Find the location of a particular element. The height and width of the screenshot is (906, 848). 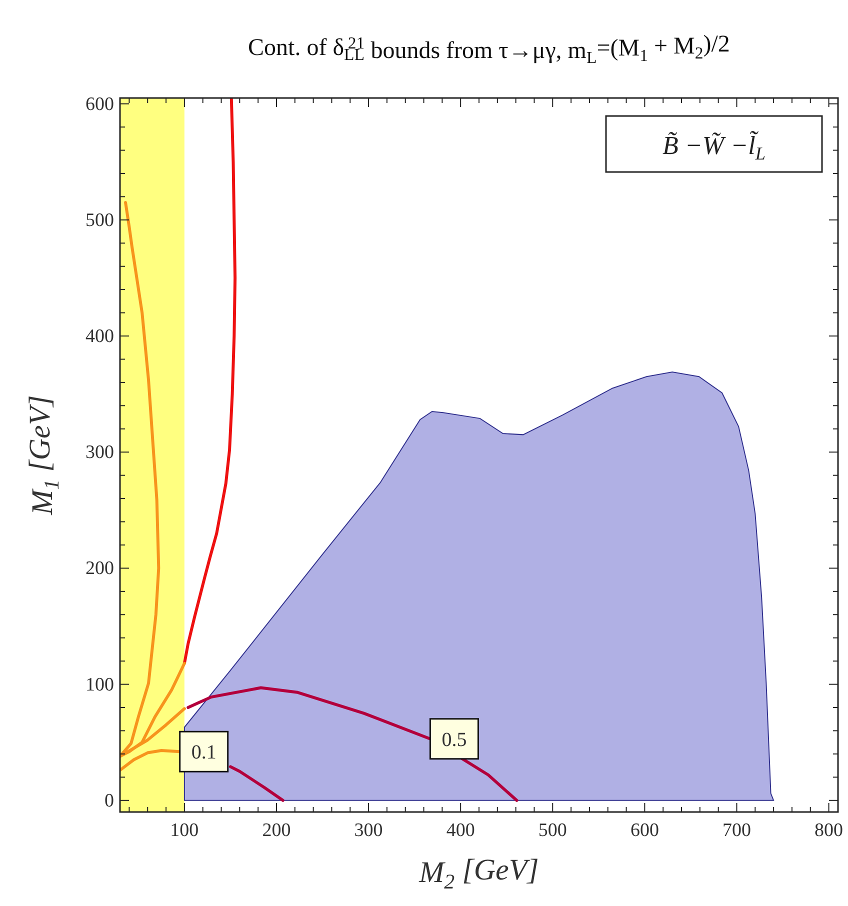

x-tick-label: 700 is located at coordinates (736, 830).